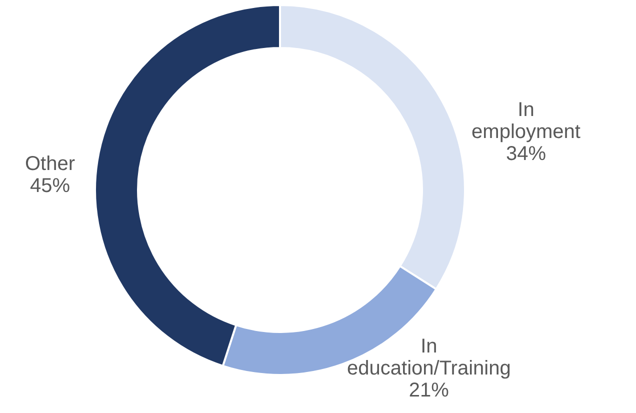 The height and width of the screenshot is (413, 636). I want to click on slice-label: In education/Training, so click(429, 358).